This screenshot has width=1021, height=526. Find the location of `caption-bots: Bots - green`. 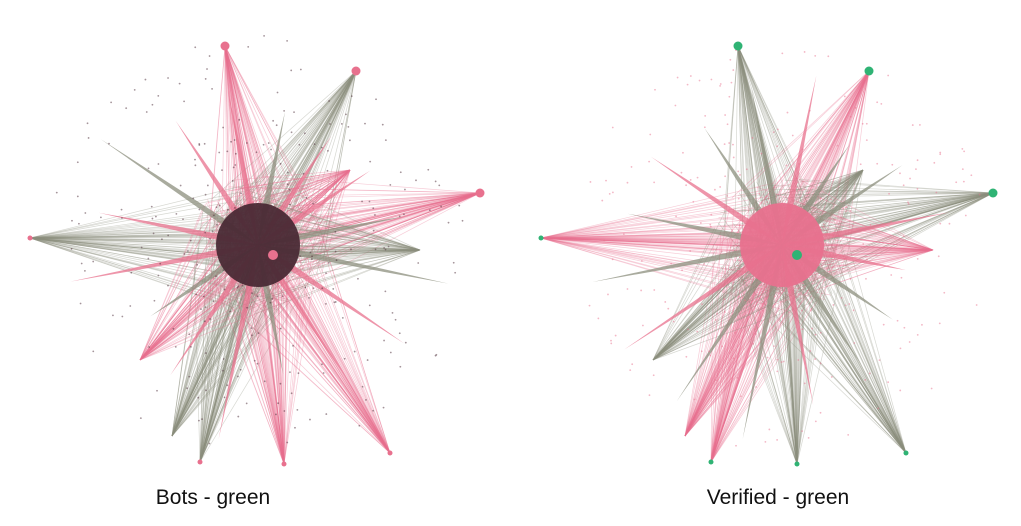

caption-bots: Bots - green is located at coordinates (213, 497).